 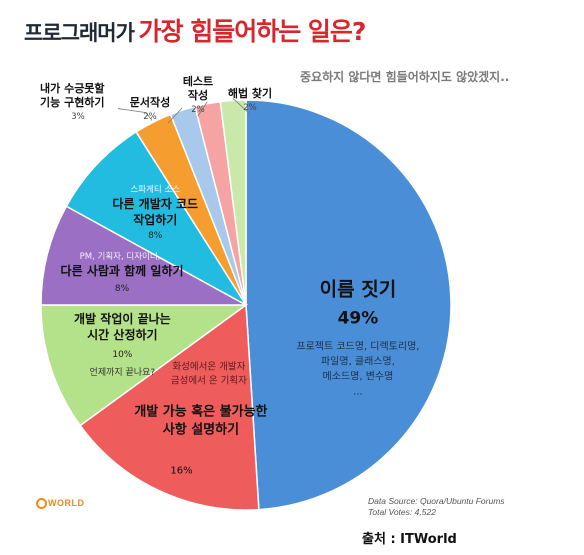 What do you see at coordinates (78, 117) in the screenshot?
I see `slice-value-6: 3%` at bounding box center [78, 117].